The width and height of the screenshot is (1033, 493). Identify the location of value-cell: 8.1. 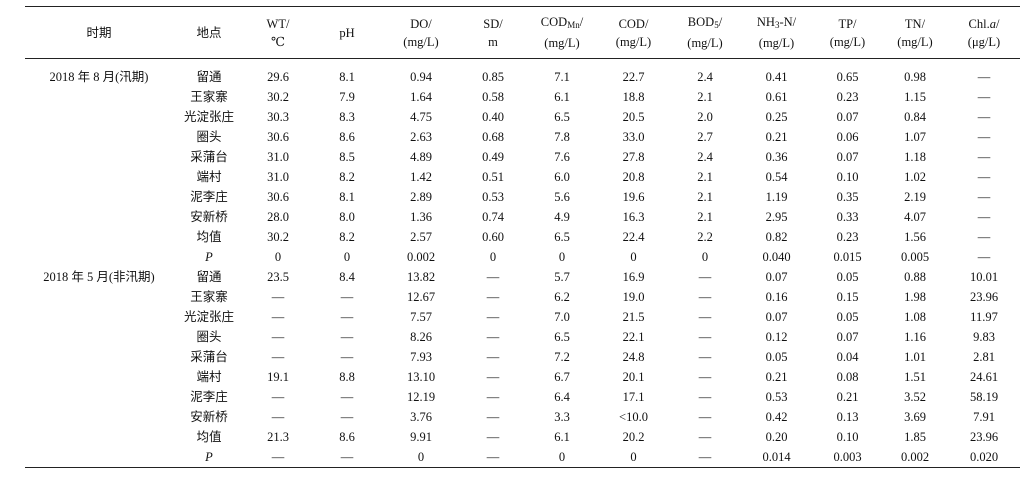
(347, 77).